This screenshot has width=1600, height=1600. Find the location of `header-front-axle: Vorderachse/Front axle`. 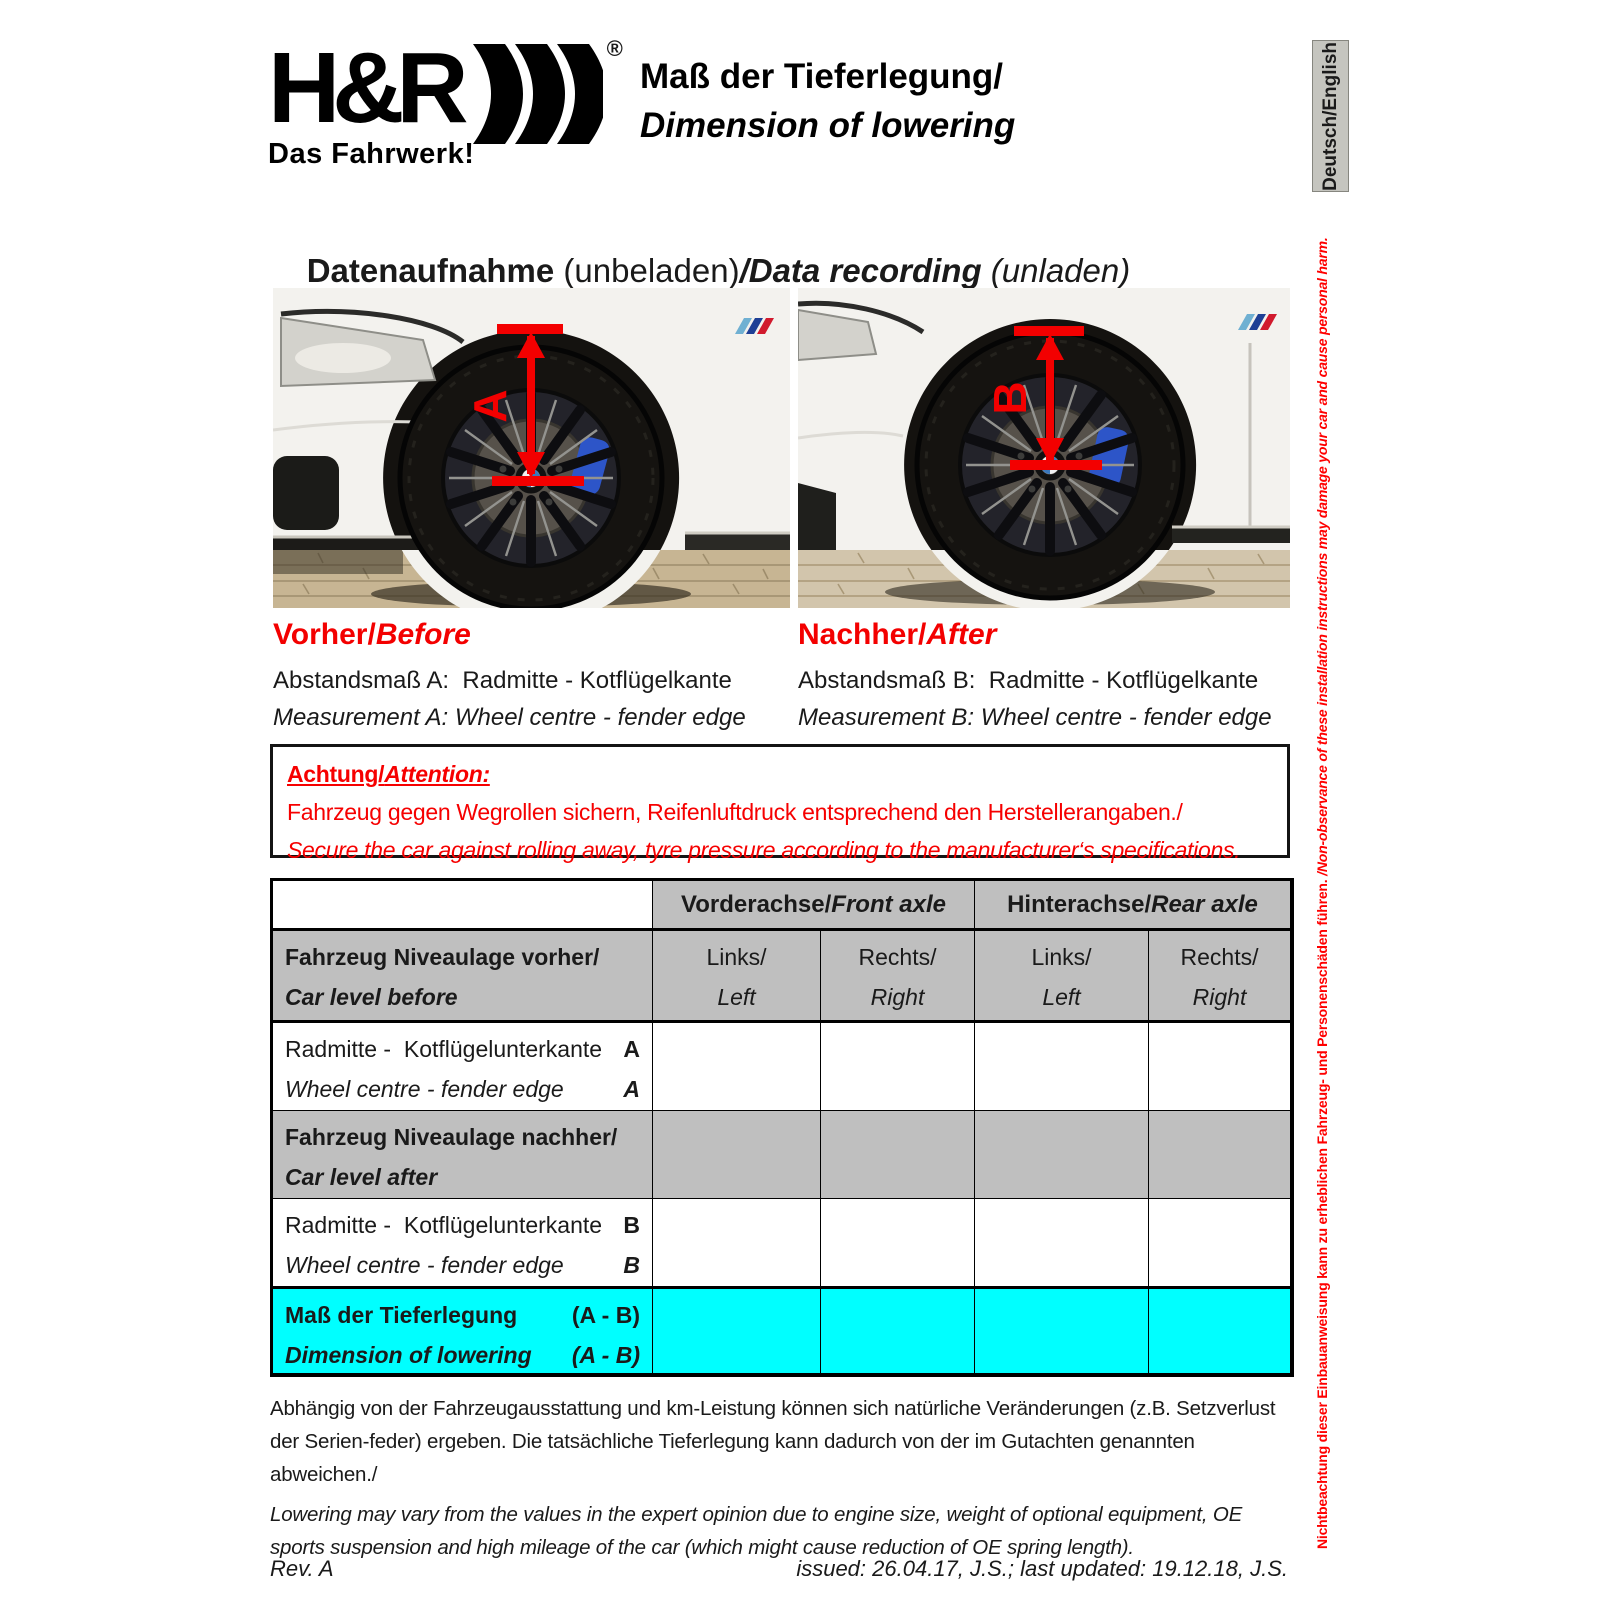

header-front-axle: Vorderachse/Front axle is located at coordinates (814, 906).